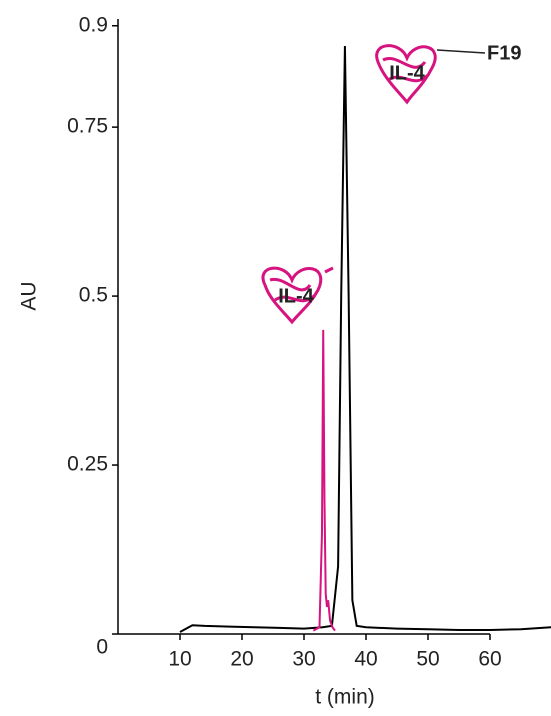 The width and height of the screenshot is (551, 716). Describe the element at coordinates (241, 659) in the screenshot. I see `x-tick-label: 20` at that location.